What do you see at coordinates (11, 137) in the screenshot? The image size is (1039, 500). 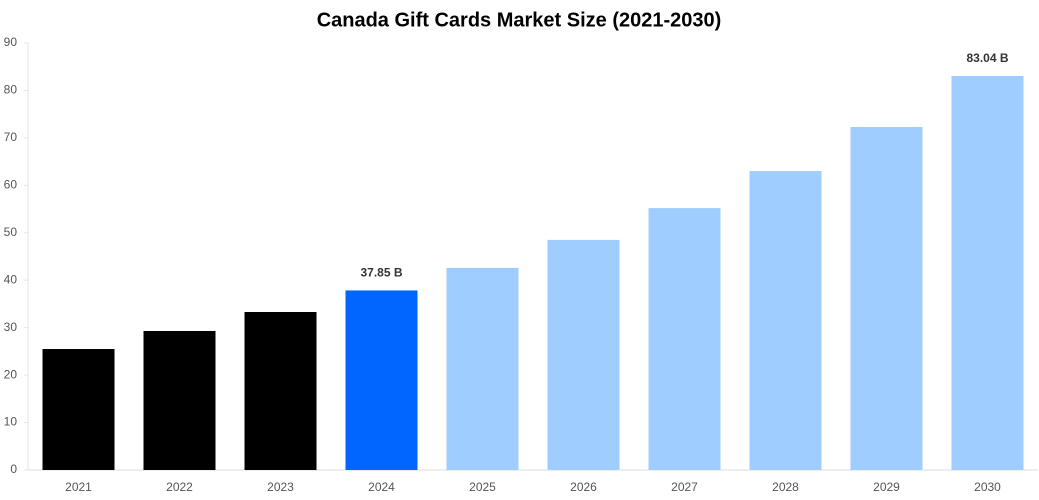 I see `y-tick-label: 70` at bounding box center [11, 137].